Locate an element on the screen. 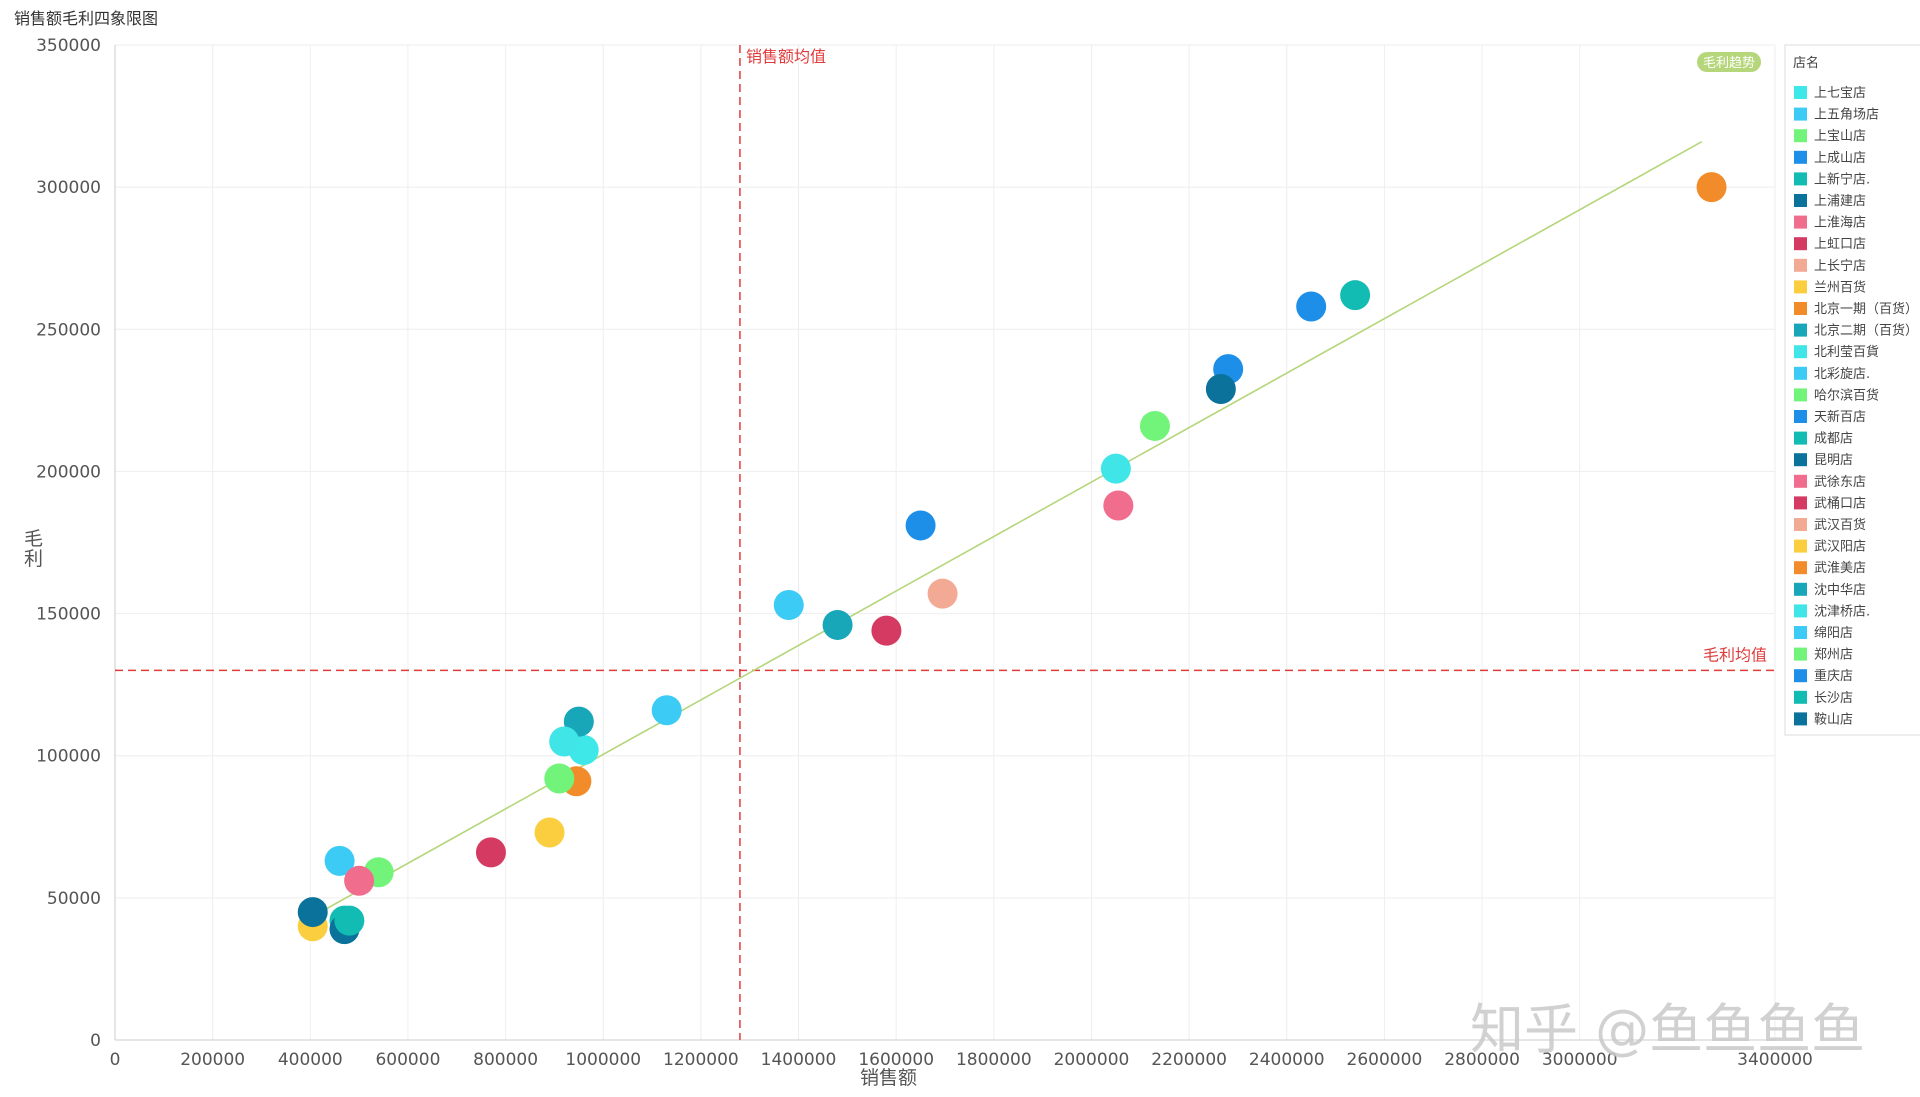 This screenshot has height=1097, width=1920. legend-item-label: 武淮美店 is located at coordinates (1840, 568).